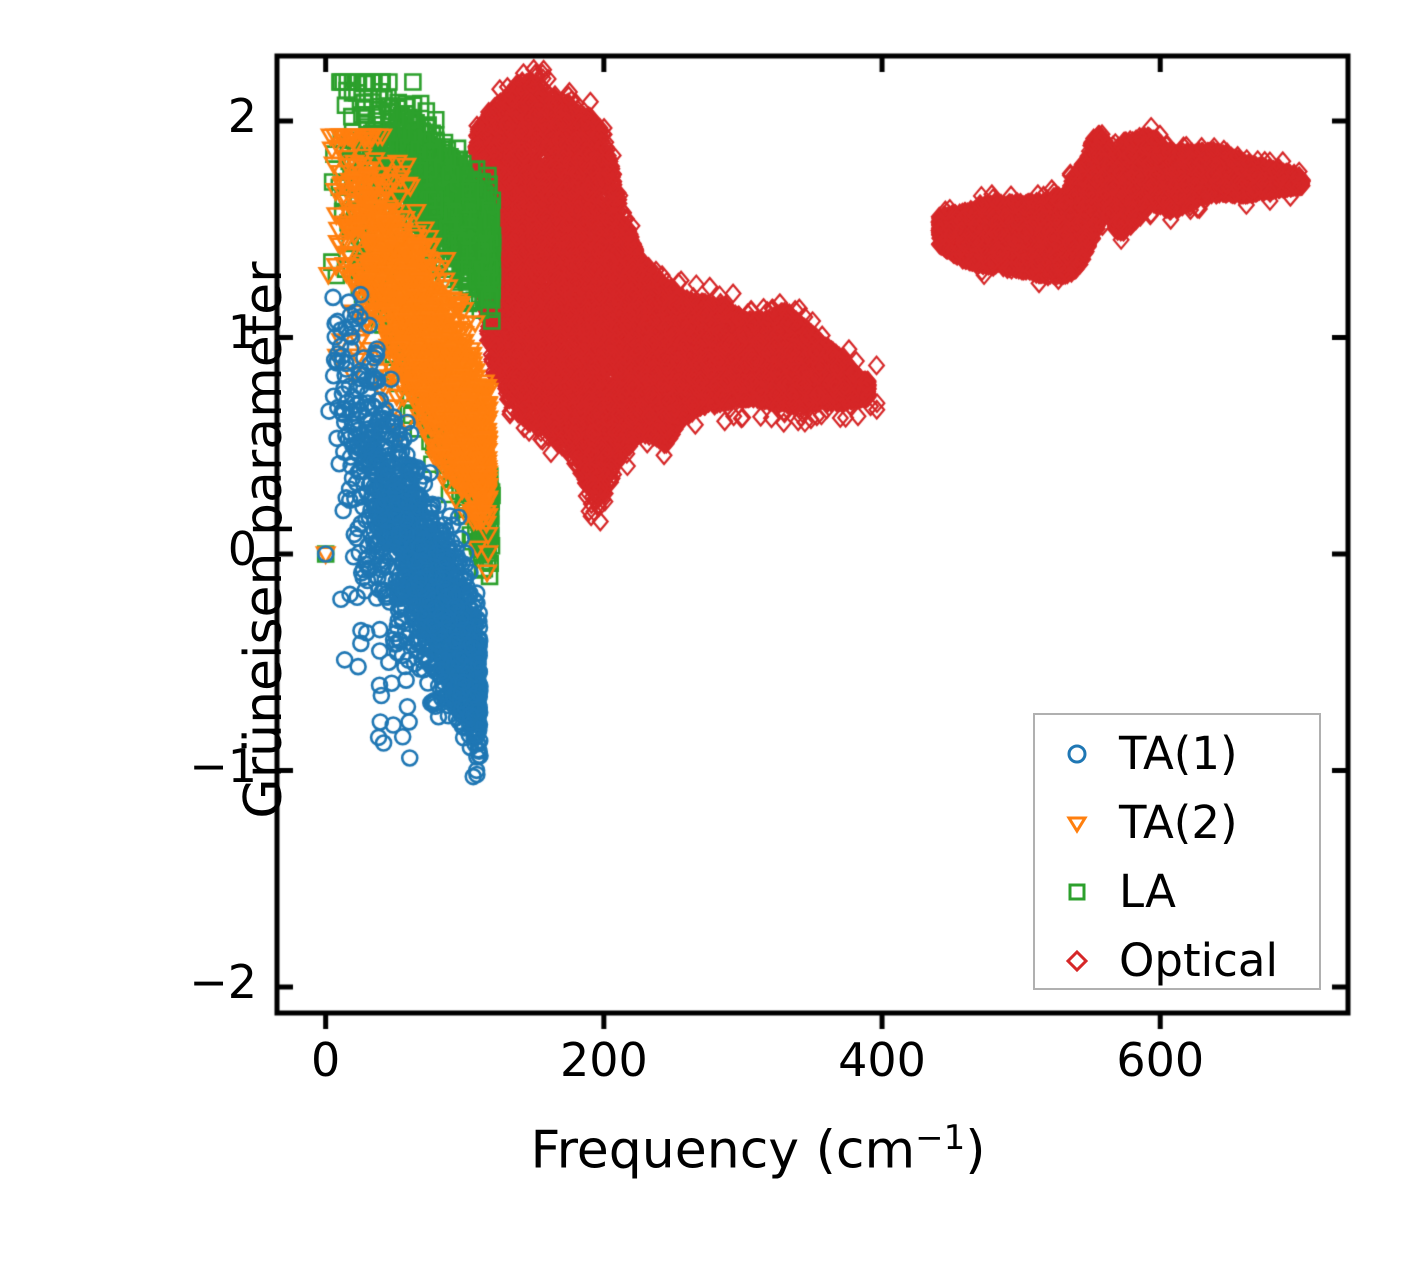 Image resolution: width=1406 pixels, height=1264 pixels. I want to click on y-tick-label-neg2: −2, so click(223, 982).